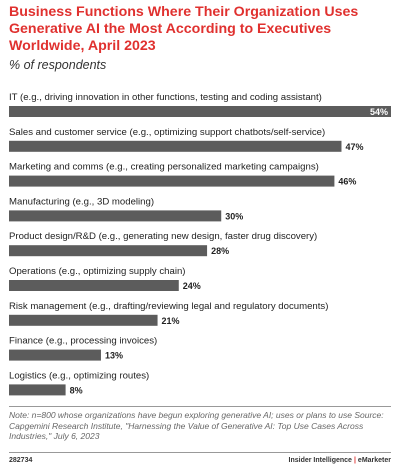 This screenshot has width=400, height=472. I want to click on category-label: Manufacturing (e.g., 3D modeling), so click(81, 201).